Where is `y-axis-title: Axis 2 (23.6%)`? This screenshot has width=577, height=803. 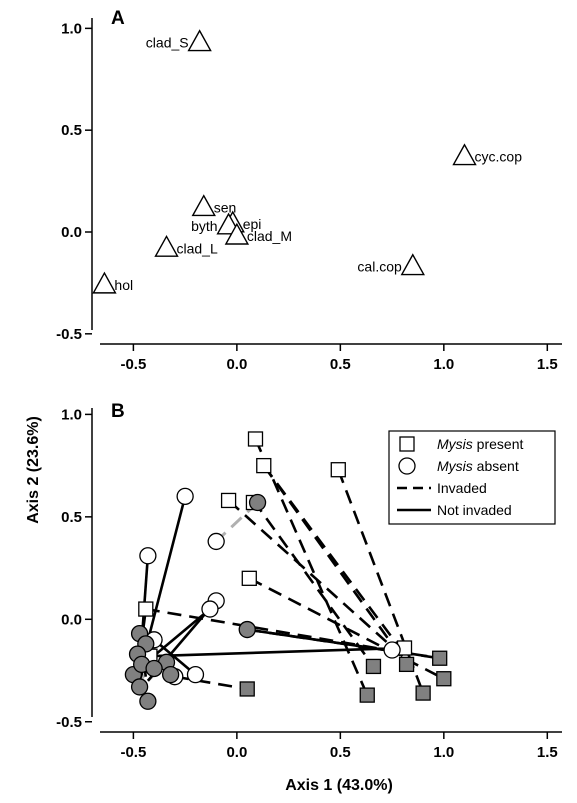 y-axis-title: Axis 2 (23.6%) is located at coordinates (33, 470).